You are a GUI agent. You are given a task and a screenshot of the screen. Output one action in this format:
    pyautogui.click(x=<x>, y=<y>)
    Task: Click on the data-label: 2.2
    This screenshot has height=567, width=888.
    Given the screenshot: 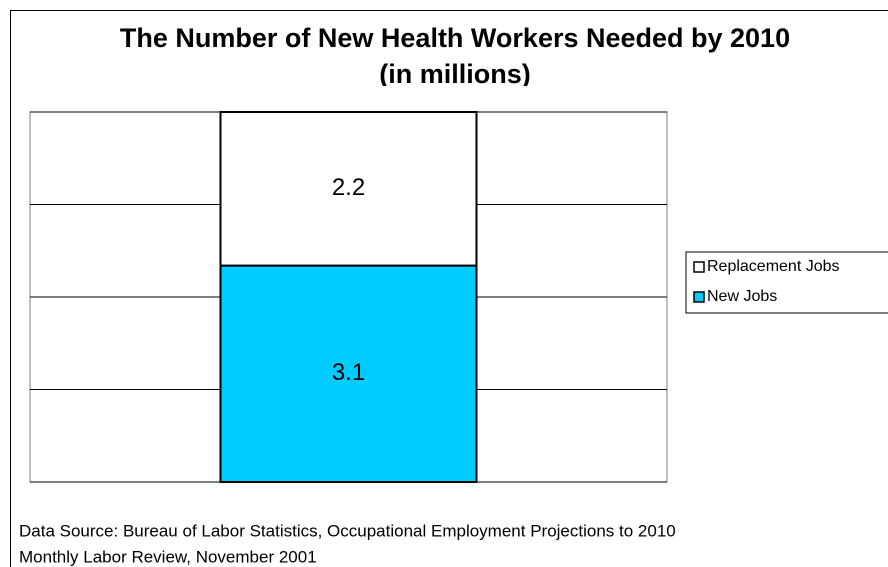 What is the action you would take?
    pyautogui.click(x=348, y=187)
    